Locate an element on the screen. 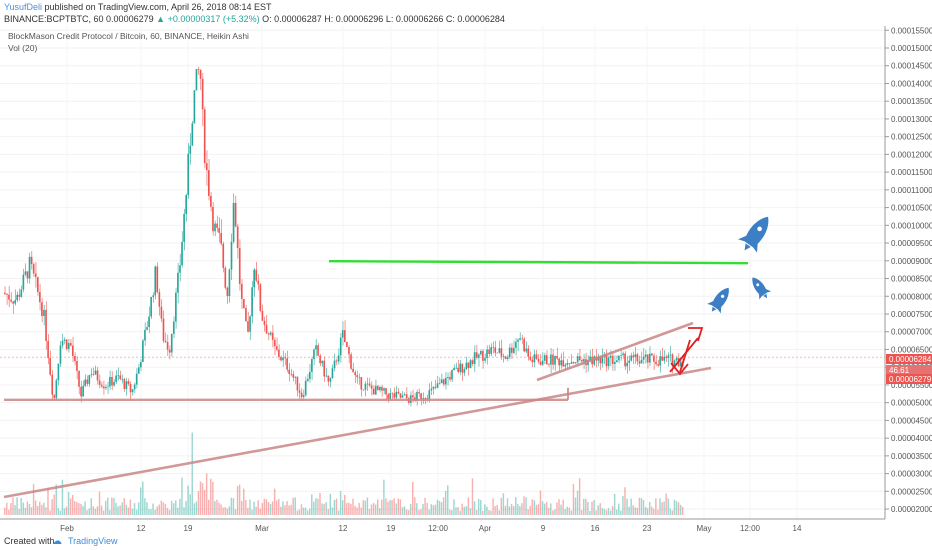 The width and height of the screenshot is (932, 550). tradingview-logo-icon: ☁ is located at coordinates (57, 541).